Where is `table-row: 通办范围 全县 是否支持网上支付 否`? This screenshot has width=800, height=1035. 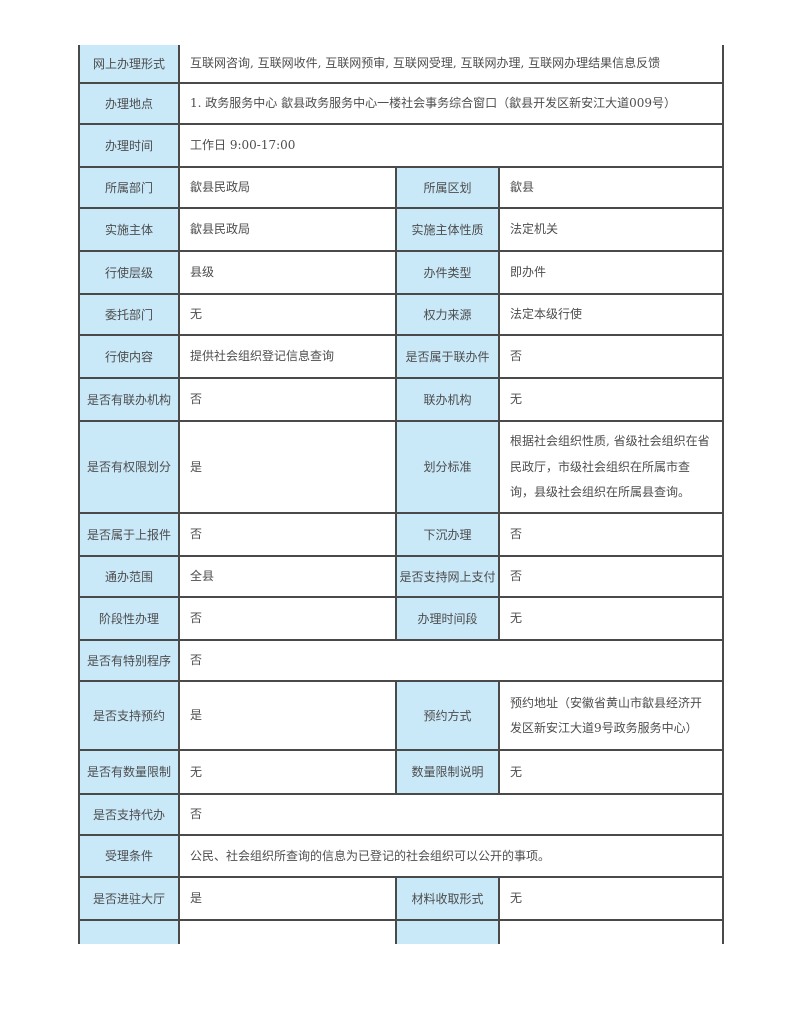 table-row: 通办范围 全县 是否支持网上支付 否 is located at coordinates (401, 577).